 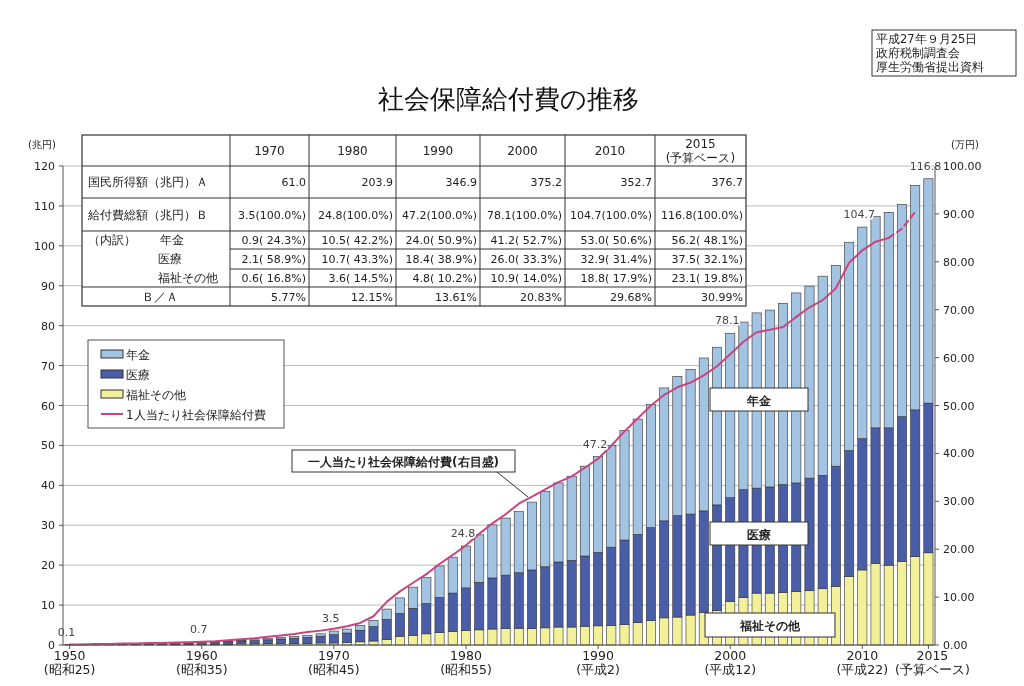 I want to click on annotation: 47.2(100.0%), so click(x=439, y=215).